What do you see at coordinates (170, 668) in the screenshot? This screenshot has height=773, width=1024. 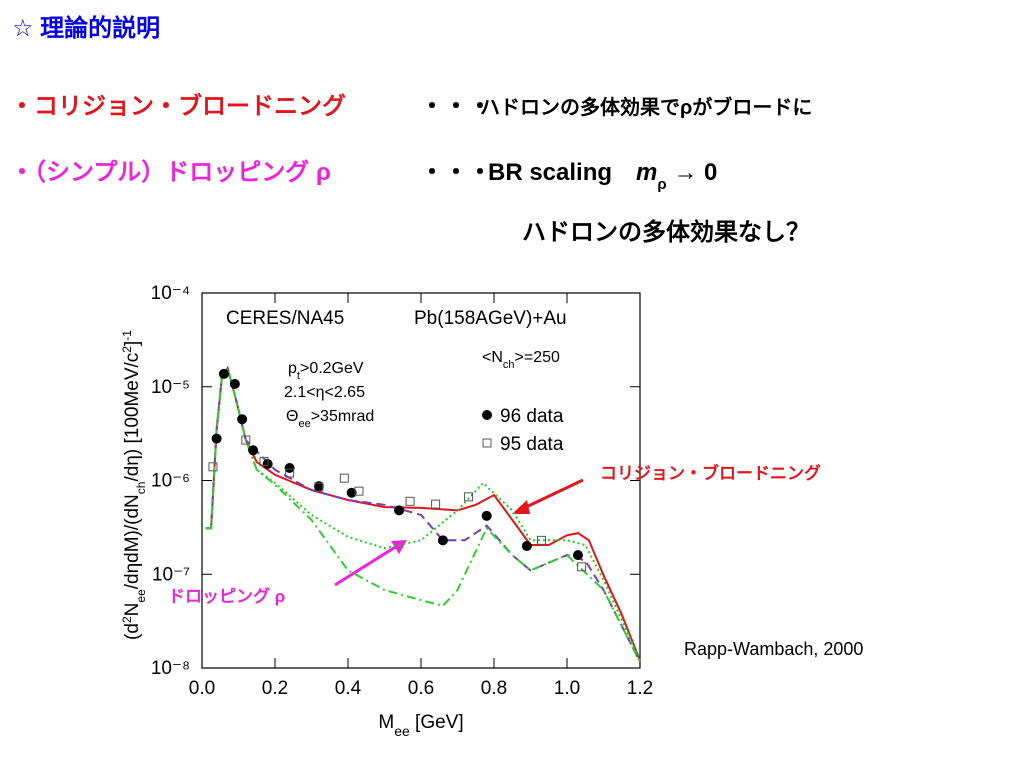 I see `y-tick-label: 10⁻⁸` at bounding box center [170, 668].